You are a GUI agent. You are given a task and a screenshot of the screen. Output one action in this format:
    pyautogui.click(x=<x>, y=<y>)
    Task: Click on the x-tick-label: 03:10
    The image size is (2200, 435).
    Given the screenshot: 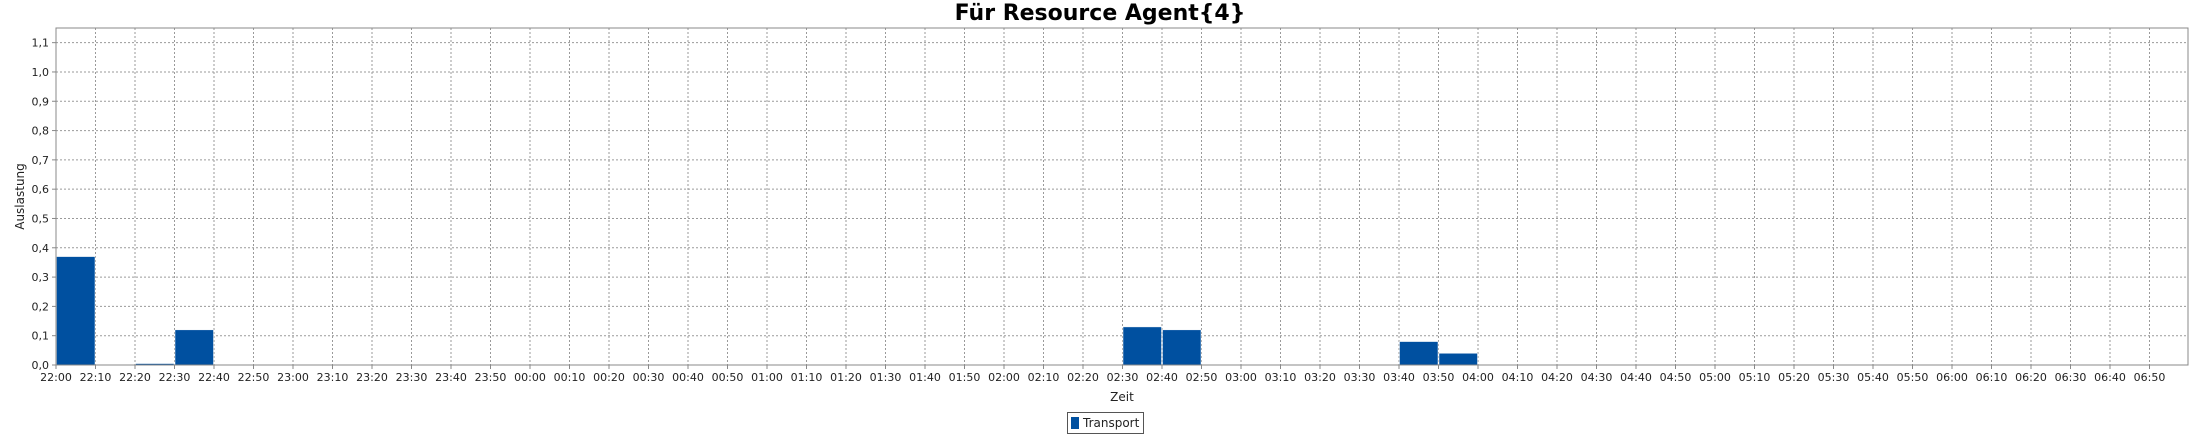 What is the action you would take?
    pyautogui.click(x=1281, y=377)
    